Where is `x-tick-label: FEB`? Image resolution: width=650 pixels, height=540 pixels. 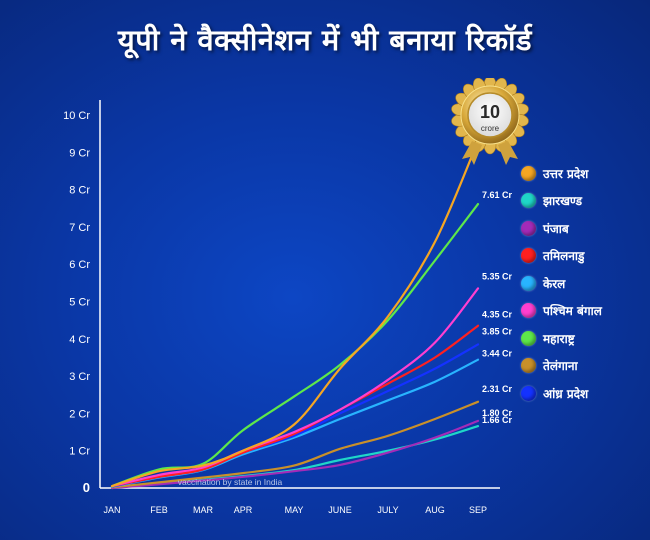 x-tick-label: FEB is located at coordinates (159, 510).